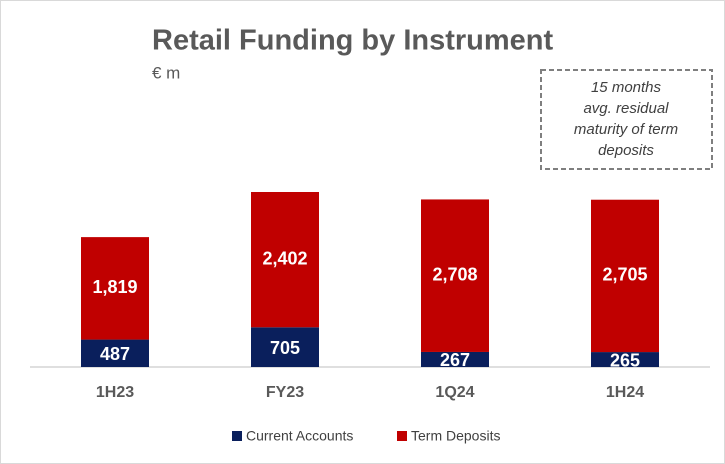 The image size is (725, 464). Describe the element at coordinates (166, 72) in the screenshot. I see `unit-label: € m` at that location.